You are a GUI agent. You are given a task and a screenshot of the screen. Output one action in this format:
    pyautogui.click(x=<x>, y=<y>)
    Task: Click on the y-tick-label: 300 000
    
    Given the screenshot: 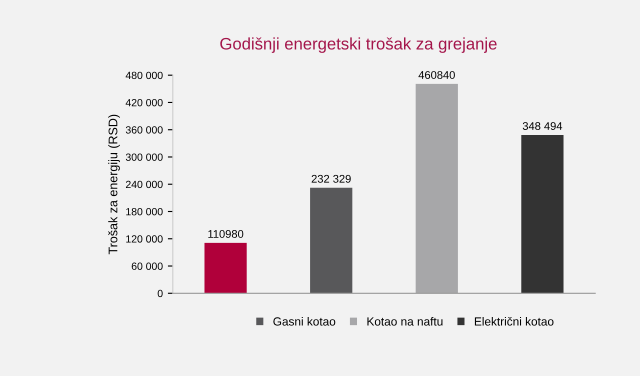 What is the action you would take?
    pyautogui.click(x=144, y=157)
    